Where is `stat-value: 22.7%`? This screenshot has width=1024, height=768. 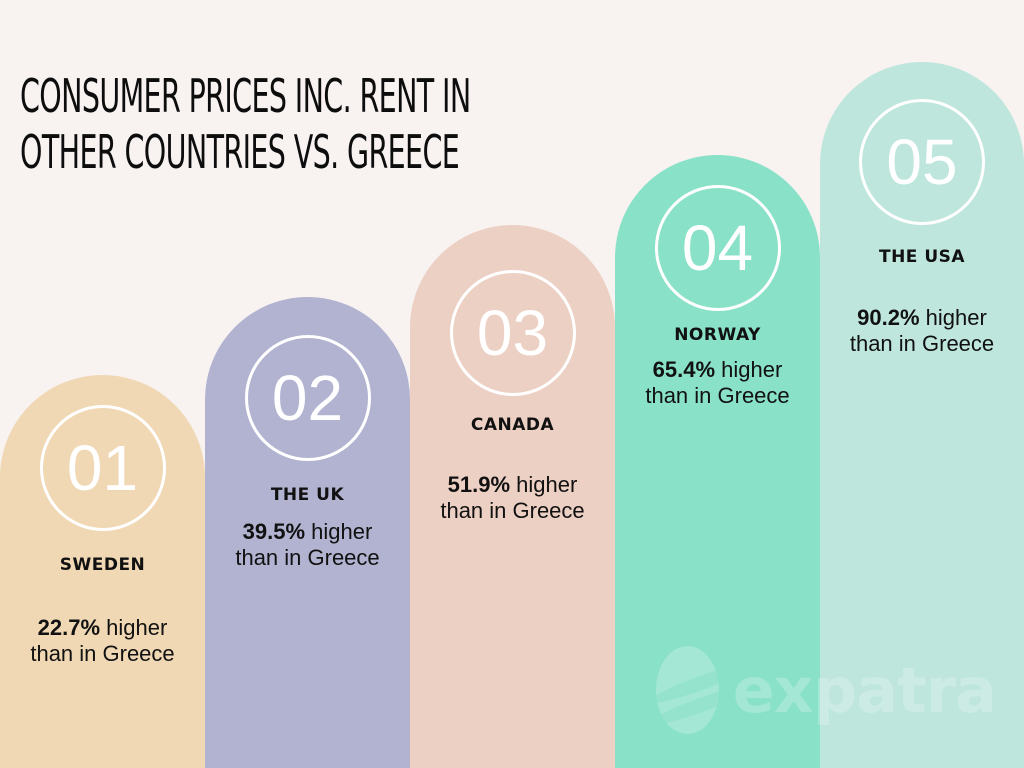
stat-value: 22.7% is located at coordinates (69, 627).